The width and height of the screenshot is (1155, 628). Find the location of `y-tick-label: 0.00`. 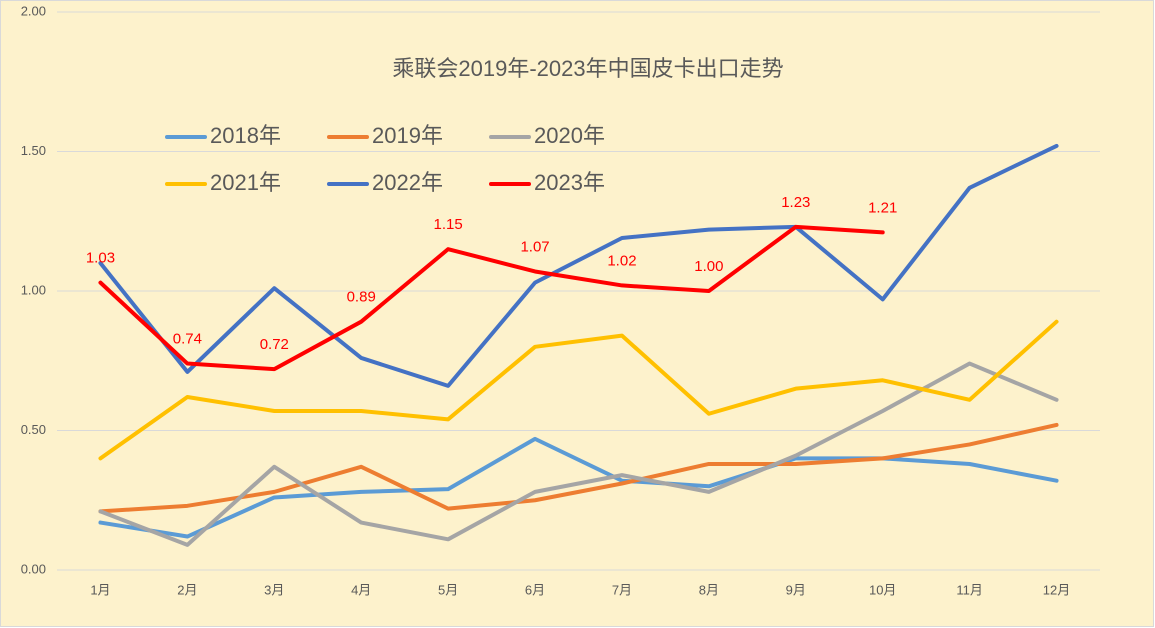

y-tick-label: 0.00 is located at coordinates (33, 568).